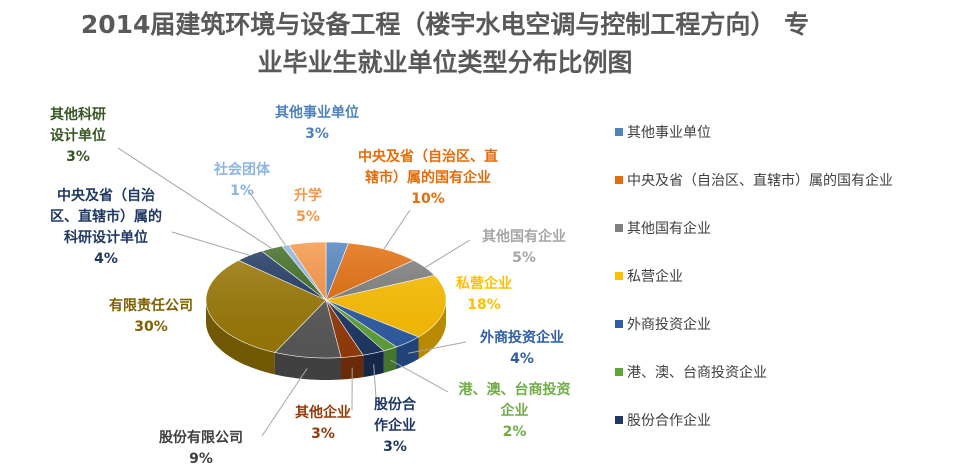 This screenshot has height=470, width=955. I want to click on pie-top, so click(326, 300).